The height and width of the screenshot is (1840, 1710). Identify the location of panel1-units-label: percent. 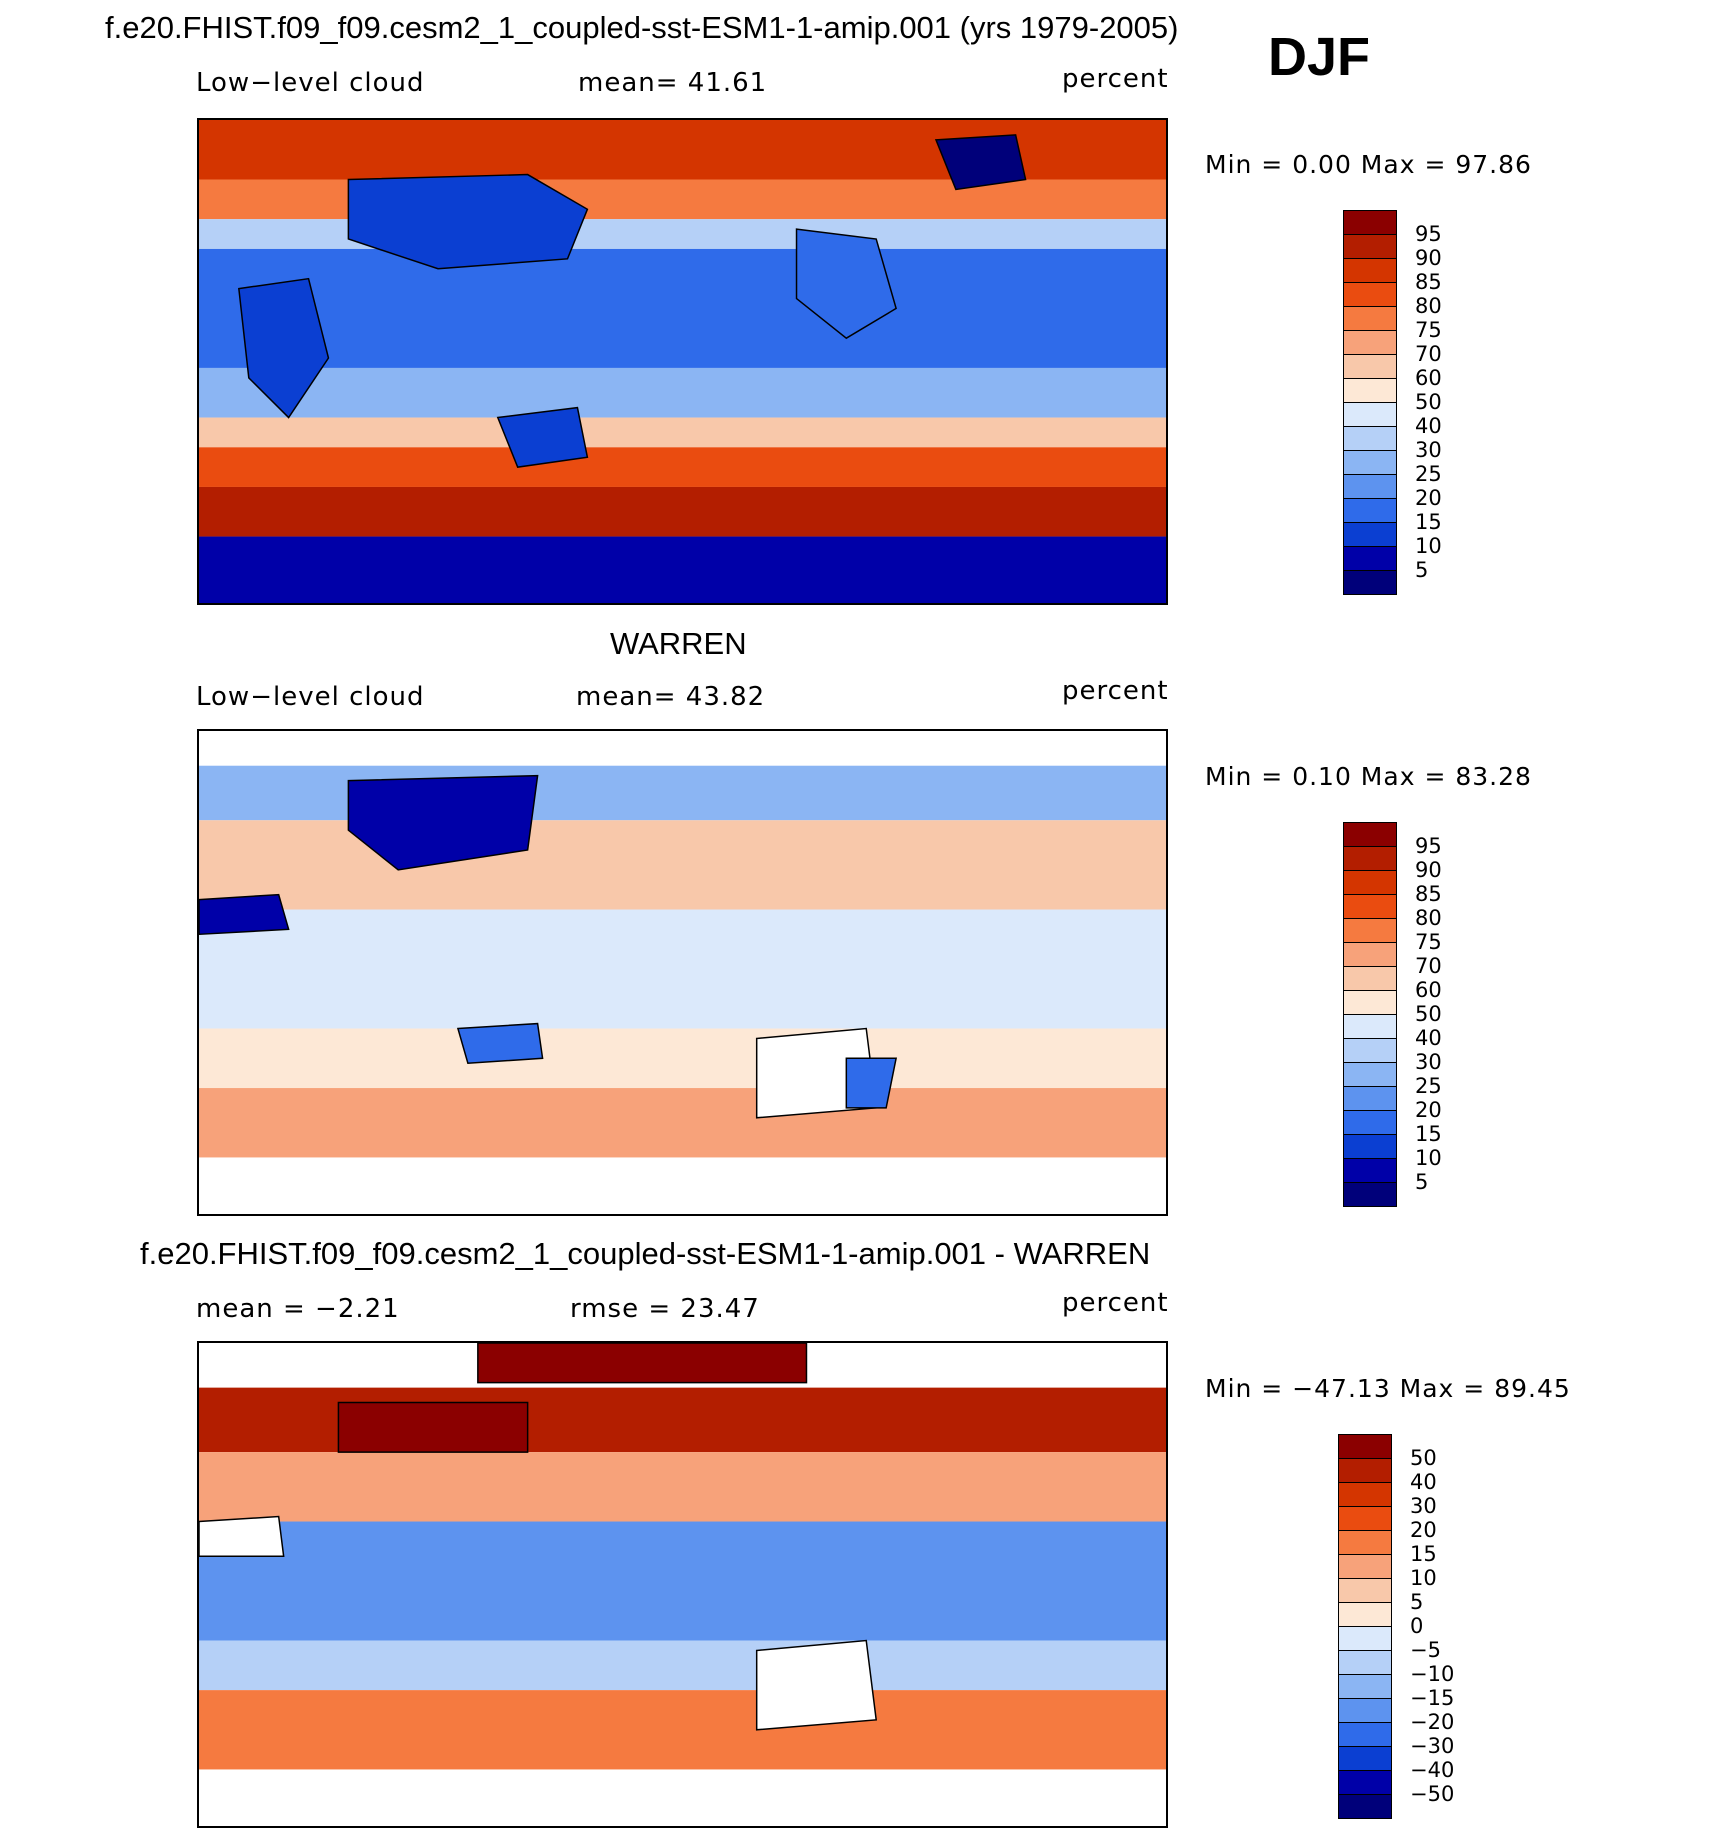
(1115, 79).